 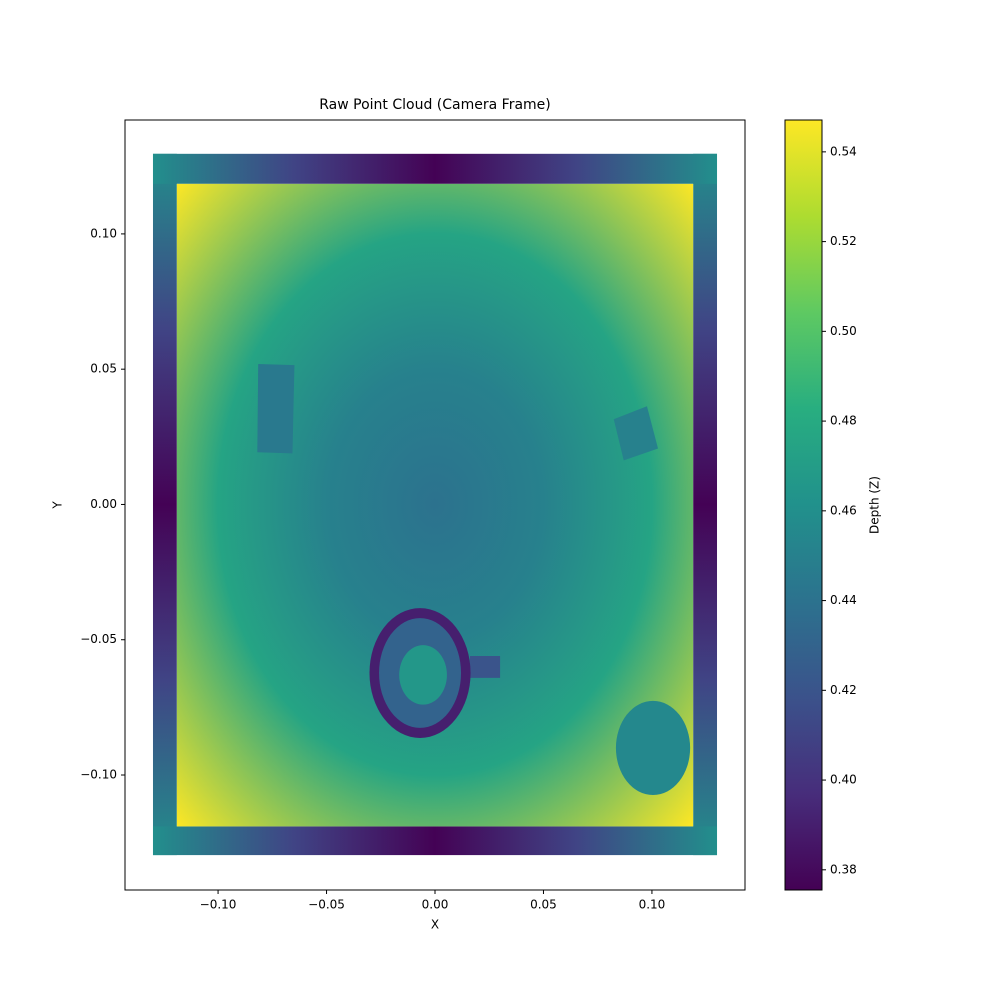 What do you see at coordinates (843, 151) in the screenshot?
I see `colorbar-tick-label: 0.54` at bounding box center [843, 151].